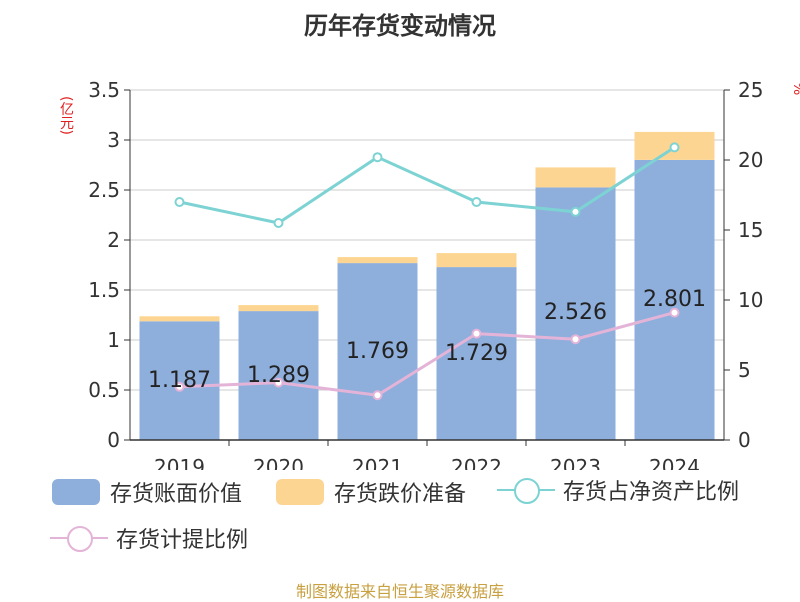  What do you see at coordinates (674, 462) in the screenshot?
I see `x-tick-label: 2024` at bounding box center [674, 462].